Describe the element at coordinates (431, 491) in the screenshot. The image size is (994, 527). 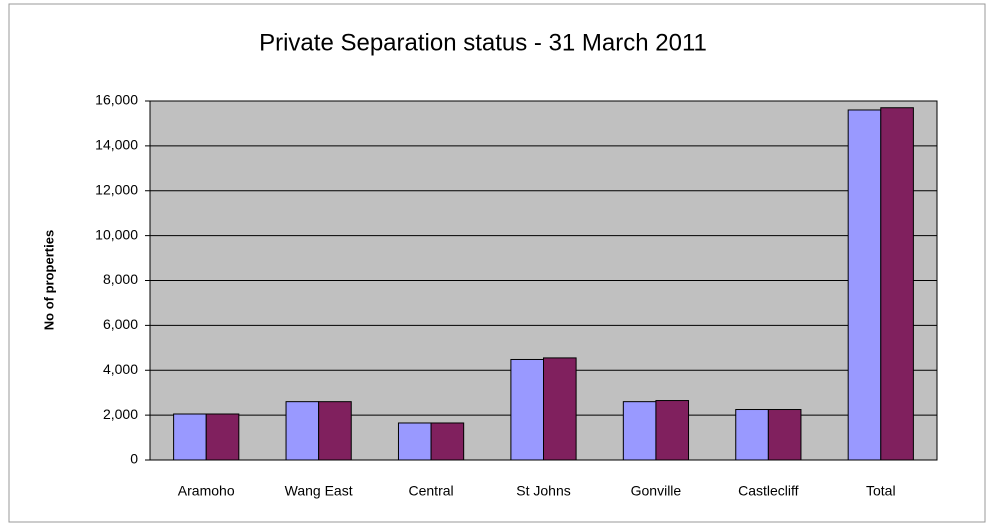
I see `x-tick-label: Central` at that location.